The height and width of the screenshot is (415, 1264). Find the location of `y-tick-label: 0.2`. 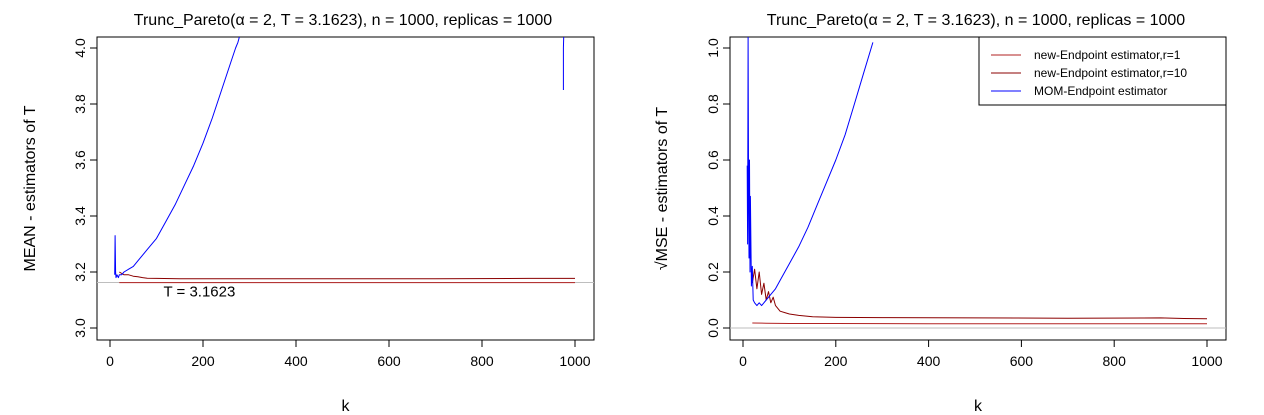

y-tick-label: 0.2 is located at coordinates (713, 272).